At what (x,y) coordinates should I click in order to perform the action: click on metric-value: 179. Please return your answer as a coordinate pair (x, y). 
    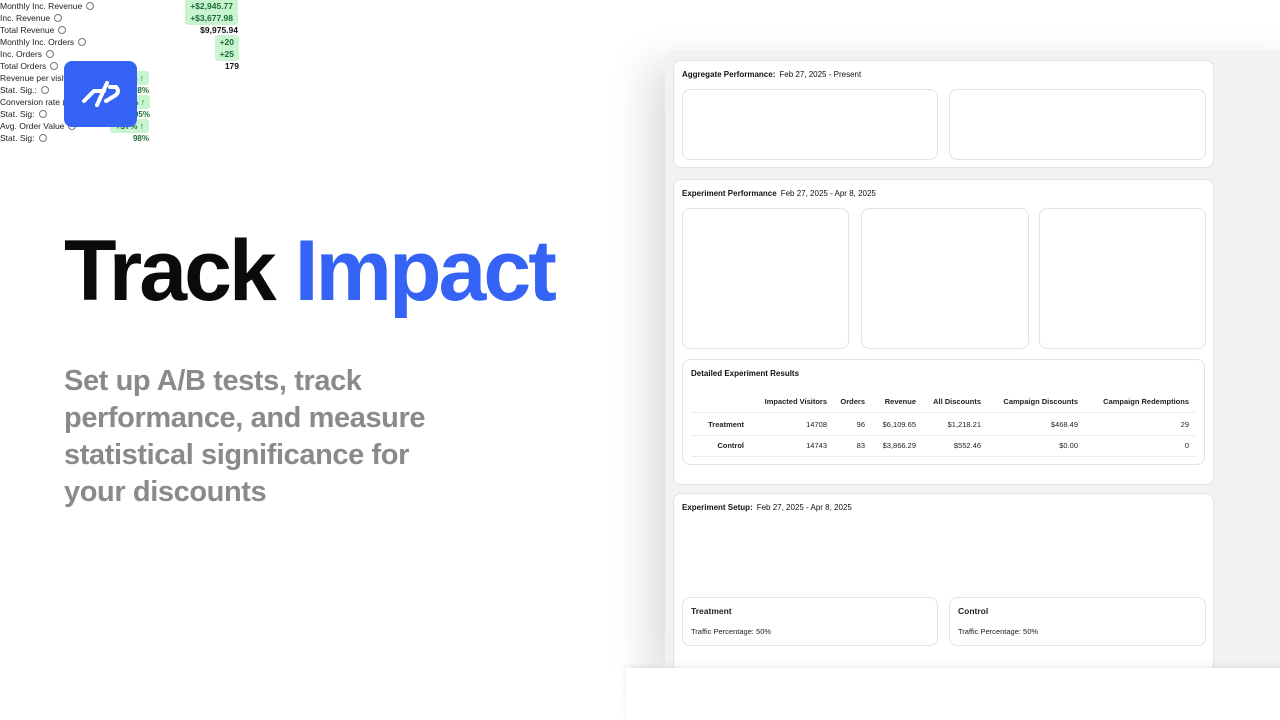
    Looking at the image, I should click on (231, 66).